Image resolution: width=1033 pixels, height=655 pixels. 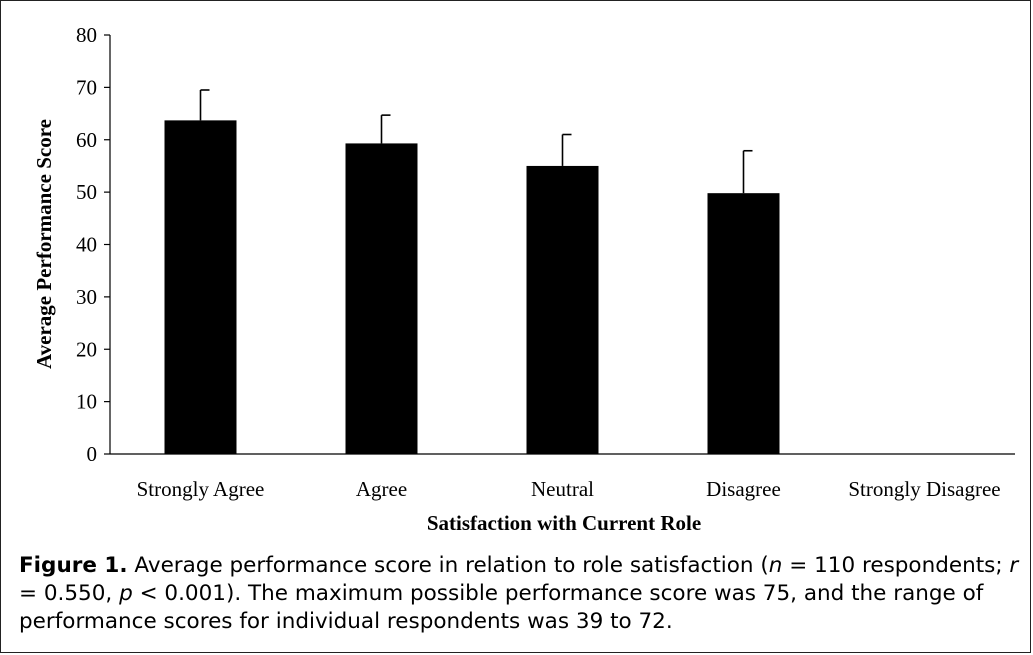 I want to click on y-tick-label: 70, so click(x=86, y=87).